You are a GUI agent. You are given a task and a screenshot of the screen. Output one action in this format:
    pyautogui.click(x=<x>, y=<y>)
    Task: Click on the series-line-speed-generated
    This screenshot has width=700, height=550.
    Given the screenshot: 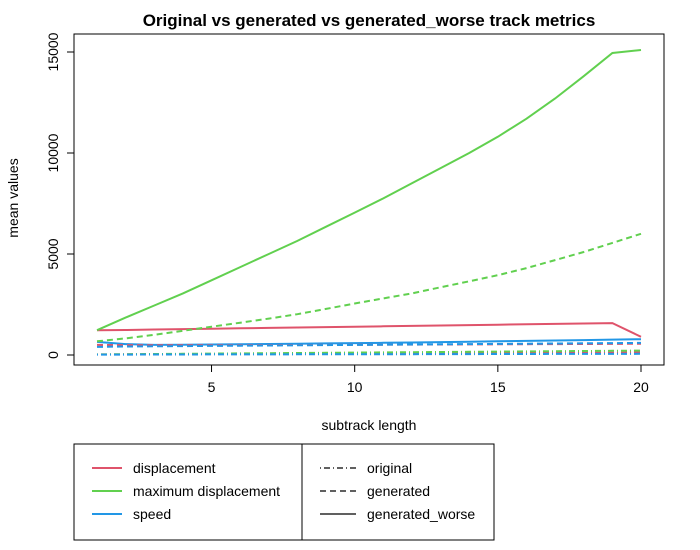 What is the action you would take?
    pyautogui.click(x=369, y=344)
    